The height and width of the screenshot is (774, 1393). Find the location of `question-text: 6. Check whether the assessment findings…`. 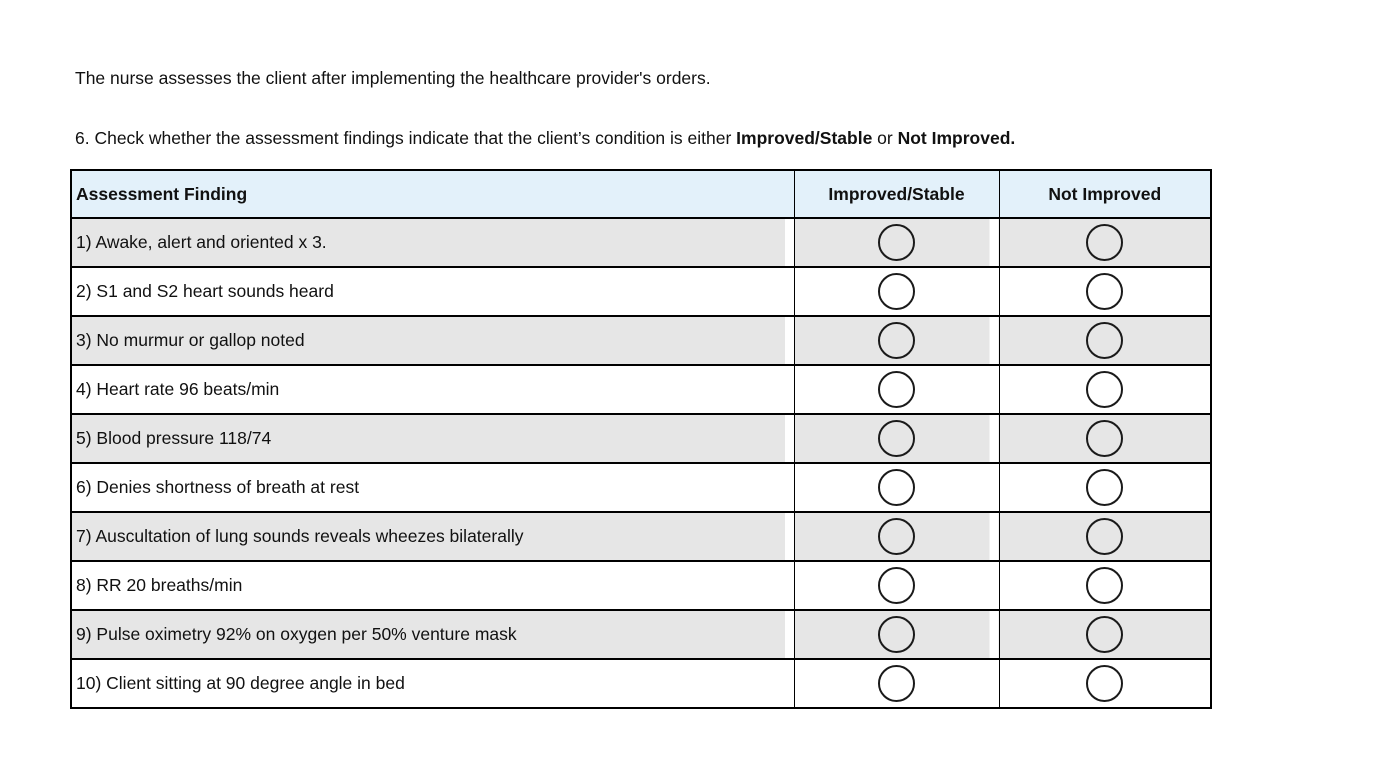

question-text: 6. Check whether the assessment findings… is located at coordinates (647, 138).